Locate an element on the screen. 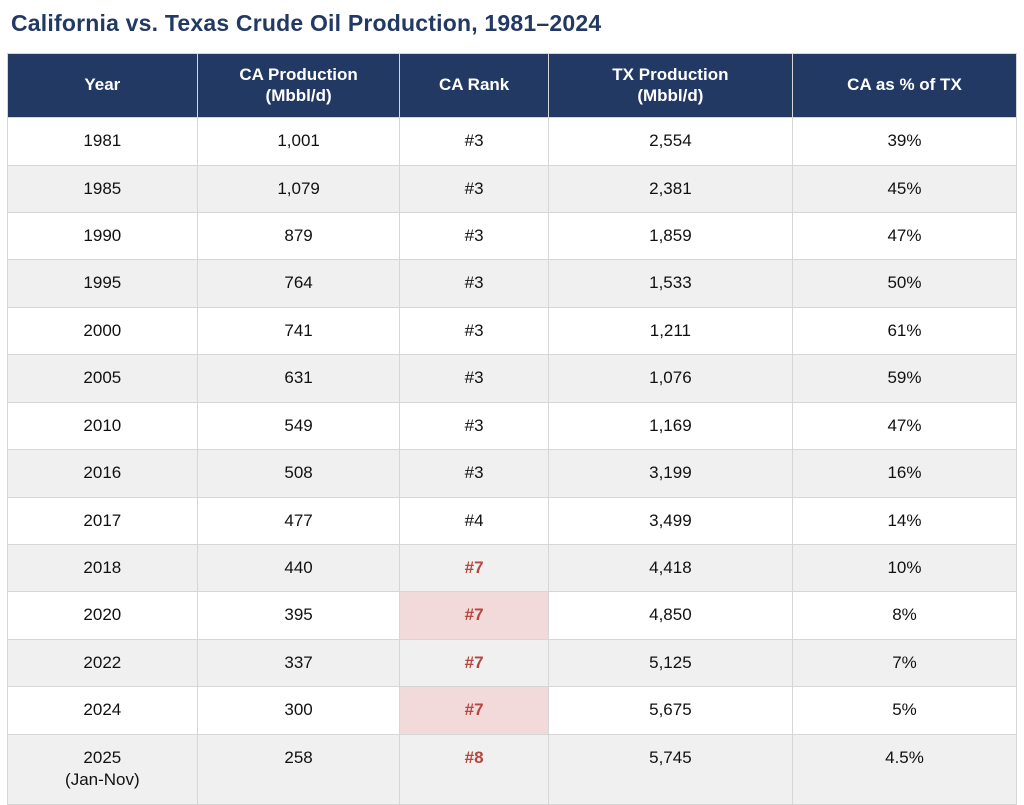  tx-production-cell: 3,199 is located at coordinates (670, 473).